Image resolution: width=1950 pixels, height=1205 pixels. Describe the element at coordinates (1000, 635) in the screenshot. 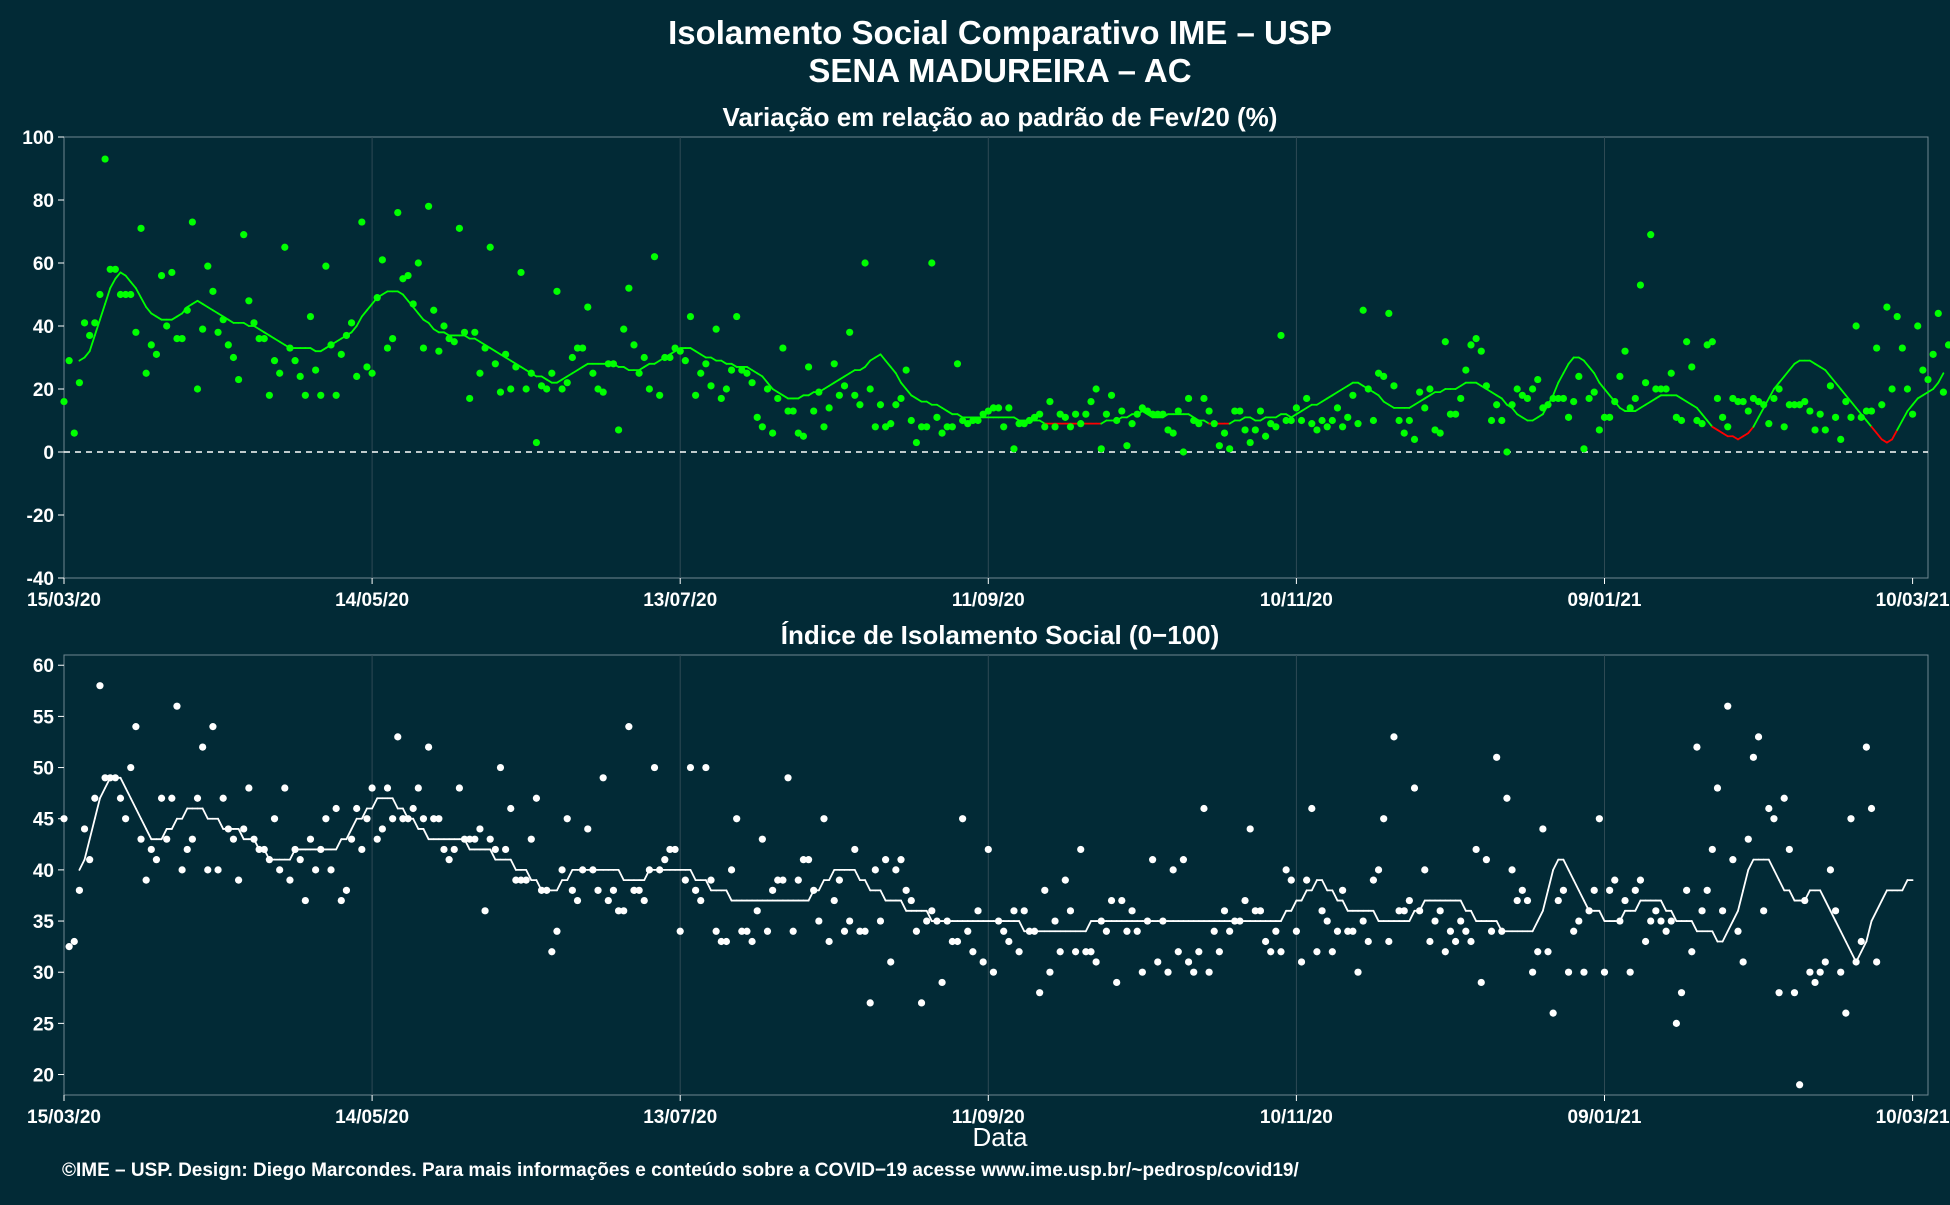

I see `panel-index-title: Índice de Isolamento Social (0−100)` at that location.